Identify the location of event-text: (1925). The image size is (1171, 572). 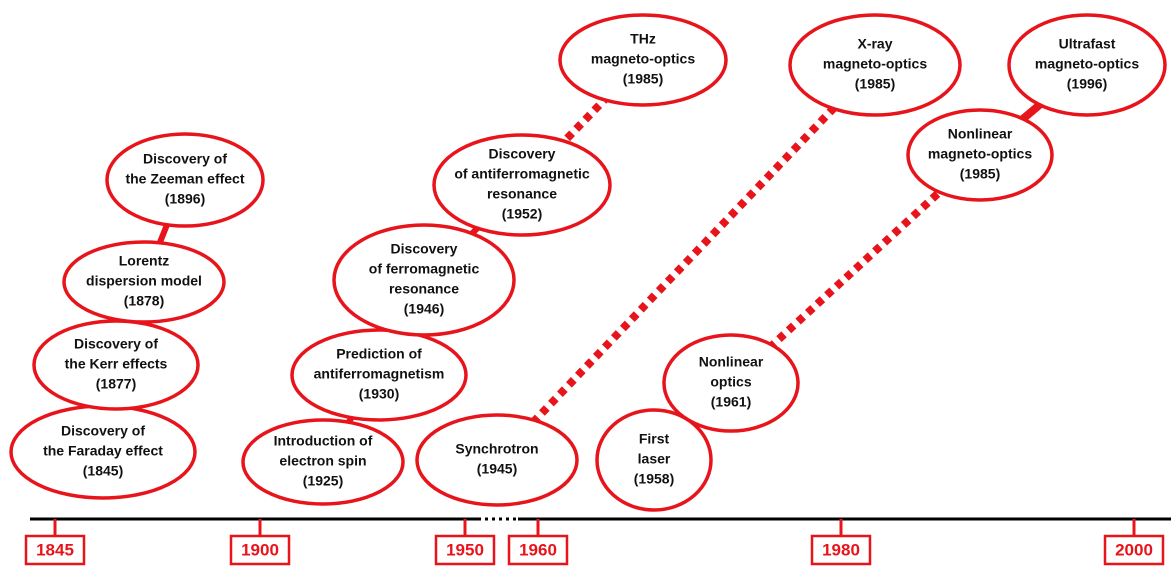
(323, 481).